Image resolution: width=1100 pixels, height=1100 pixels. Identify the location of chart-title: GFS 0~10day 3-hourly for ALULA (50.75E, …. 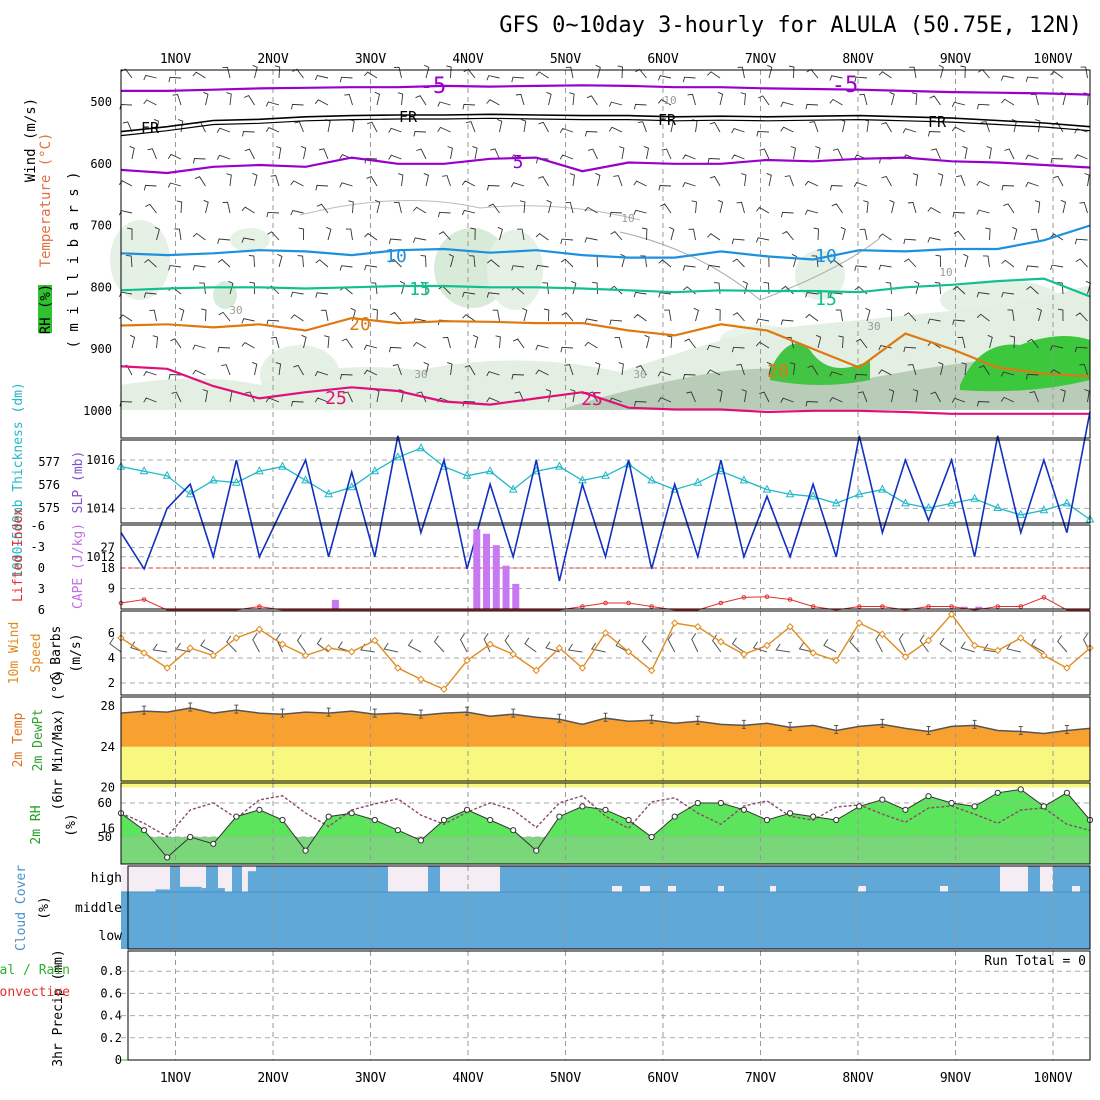
(790, 25).